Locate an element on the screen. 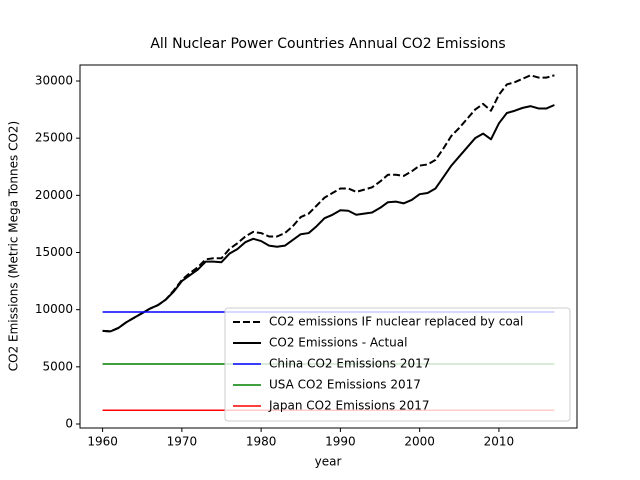  legend-label: CO2 Emissions - Actual is located at coordinates (338, 343).